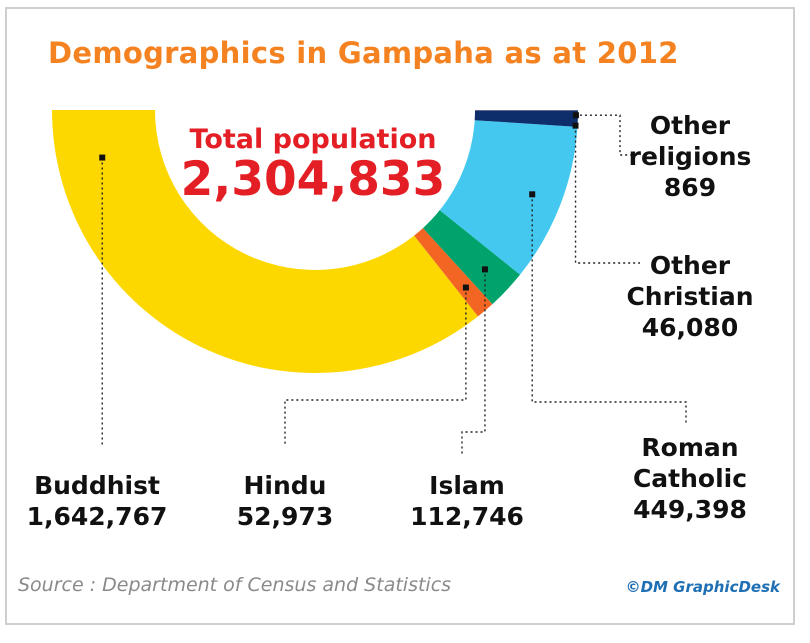 This screenshot has width=810, height=643. Describe the element at coordinates (363, 53) in the screenshot. I see `chart-title: Demographics in Gampaha as at 2012` at that location.